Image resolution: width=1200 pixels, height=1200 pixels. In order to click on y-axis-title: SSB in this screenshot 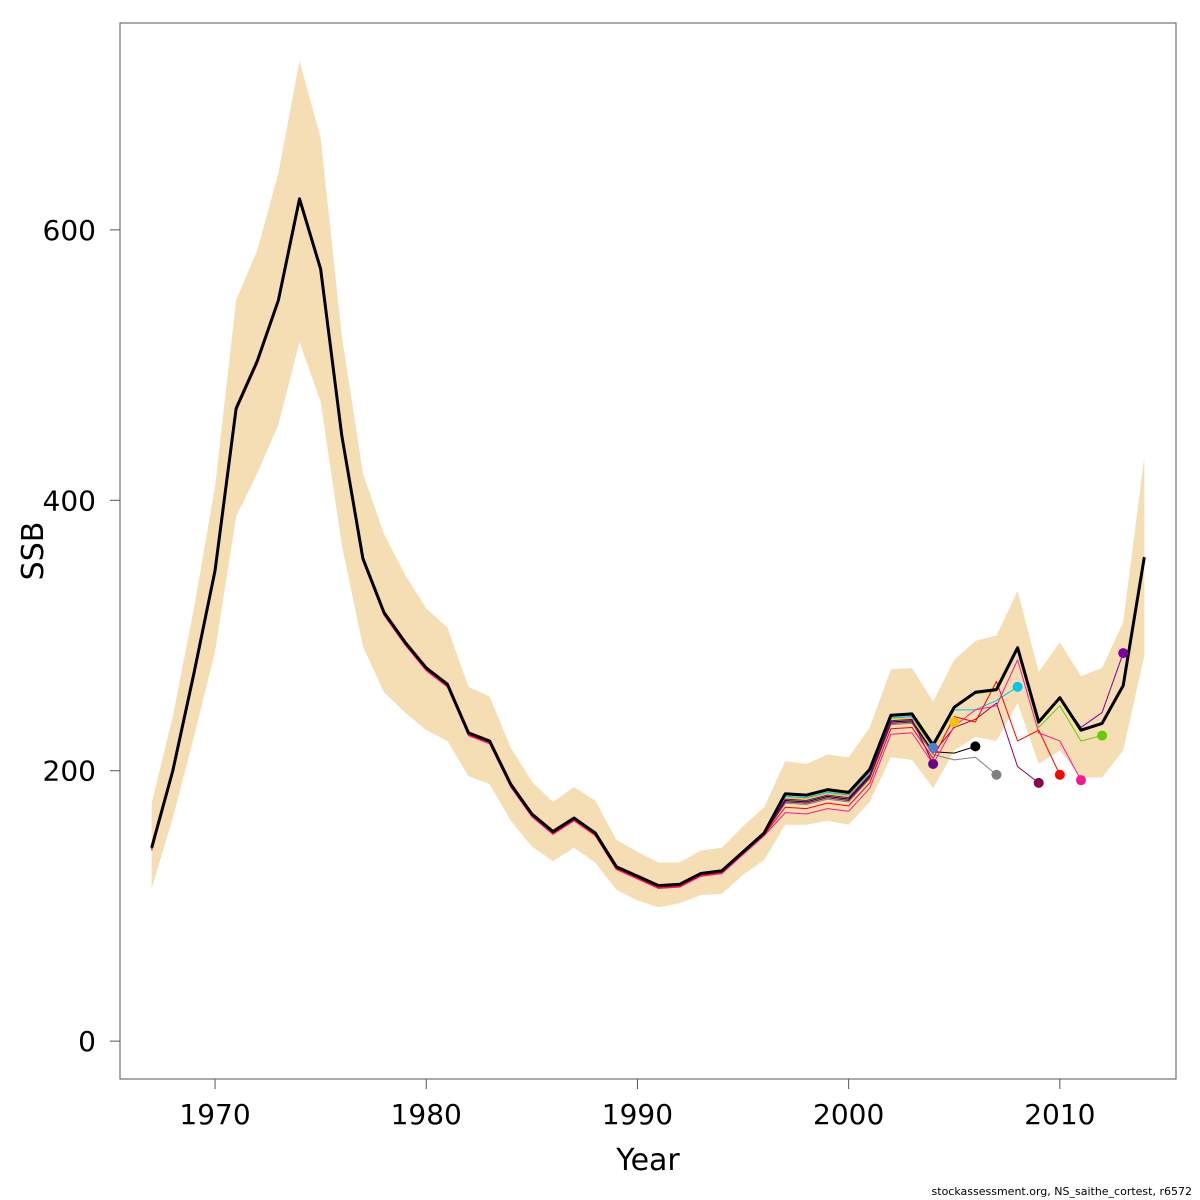, I will do `click(33, 551)`.